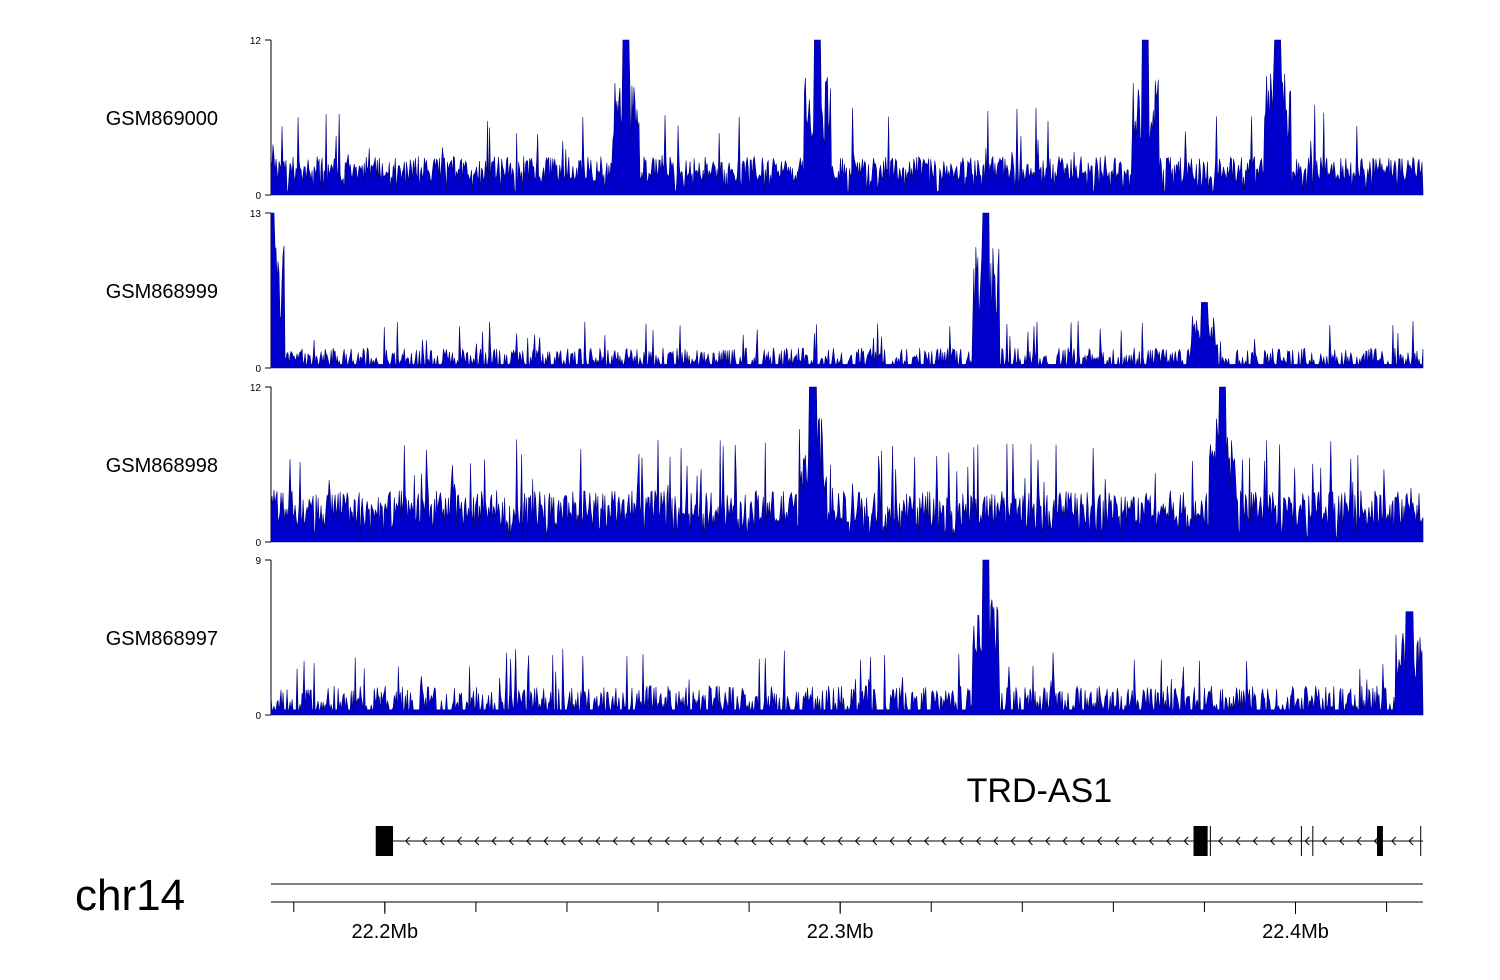 Image resolution: width=1500 pixels, height=980 pixels. I want to click on track-GSM869000: GSM869000 12 0, so click(765, 119).